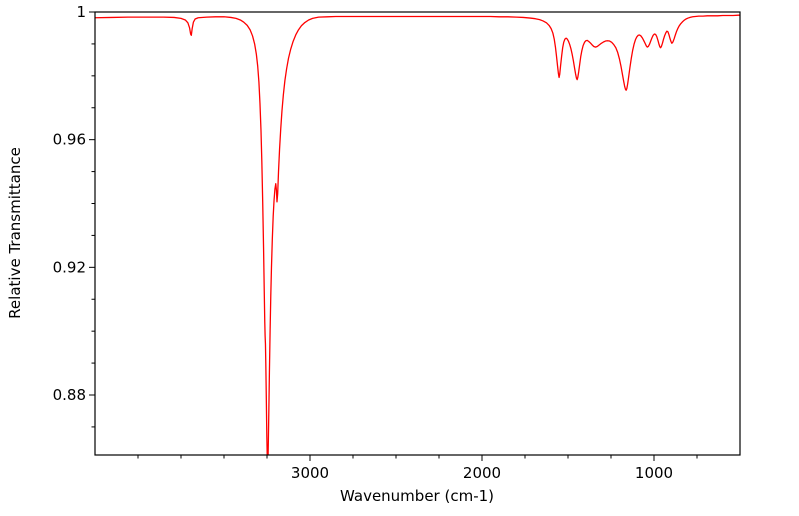 The image size is (799, 516). I want to click on x-tick-label: 1000, so click(654, 473).